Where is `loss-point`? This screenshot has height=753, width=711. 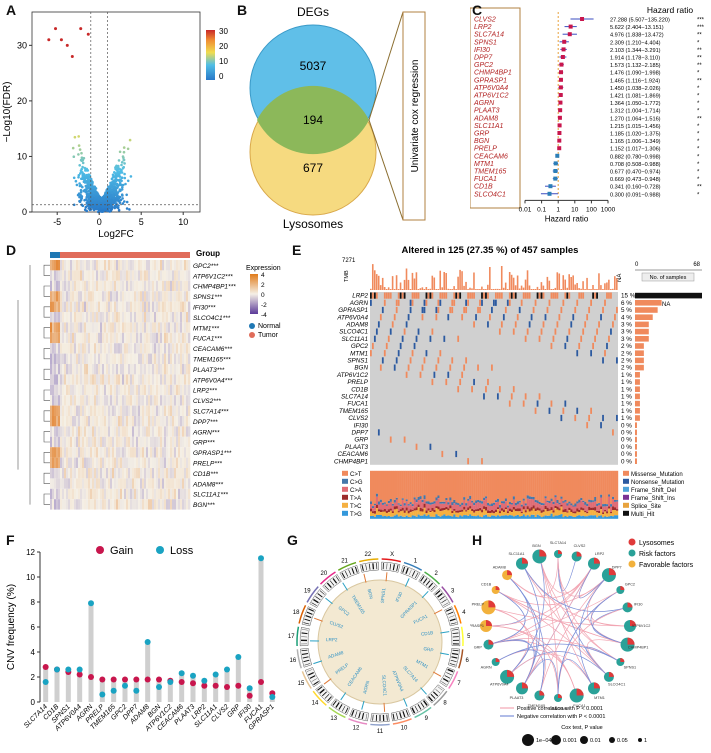
loss-point is located at coordinates (159, 687).